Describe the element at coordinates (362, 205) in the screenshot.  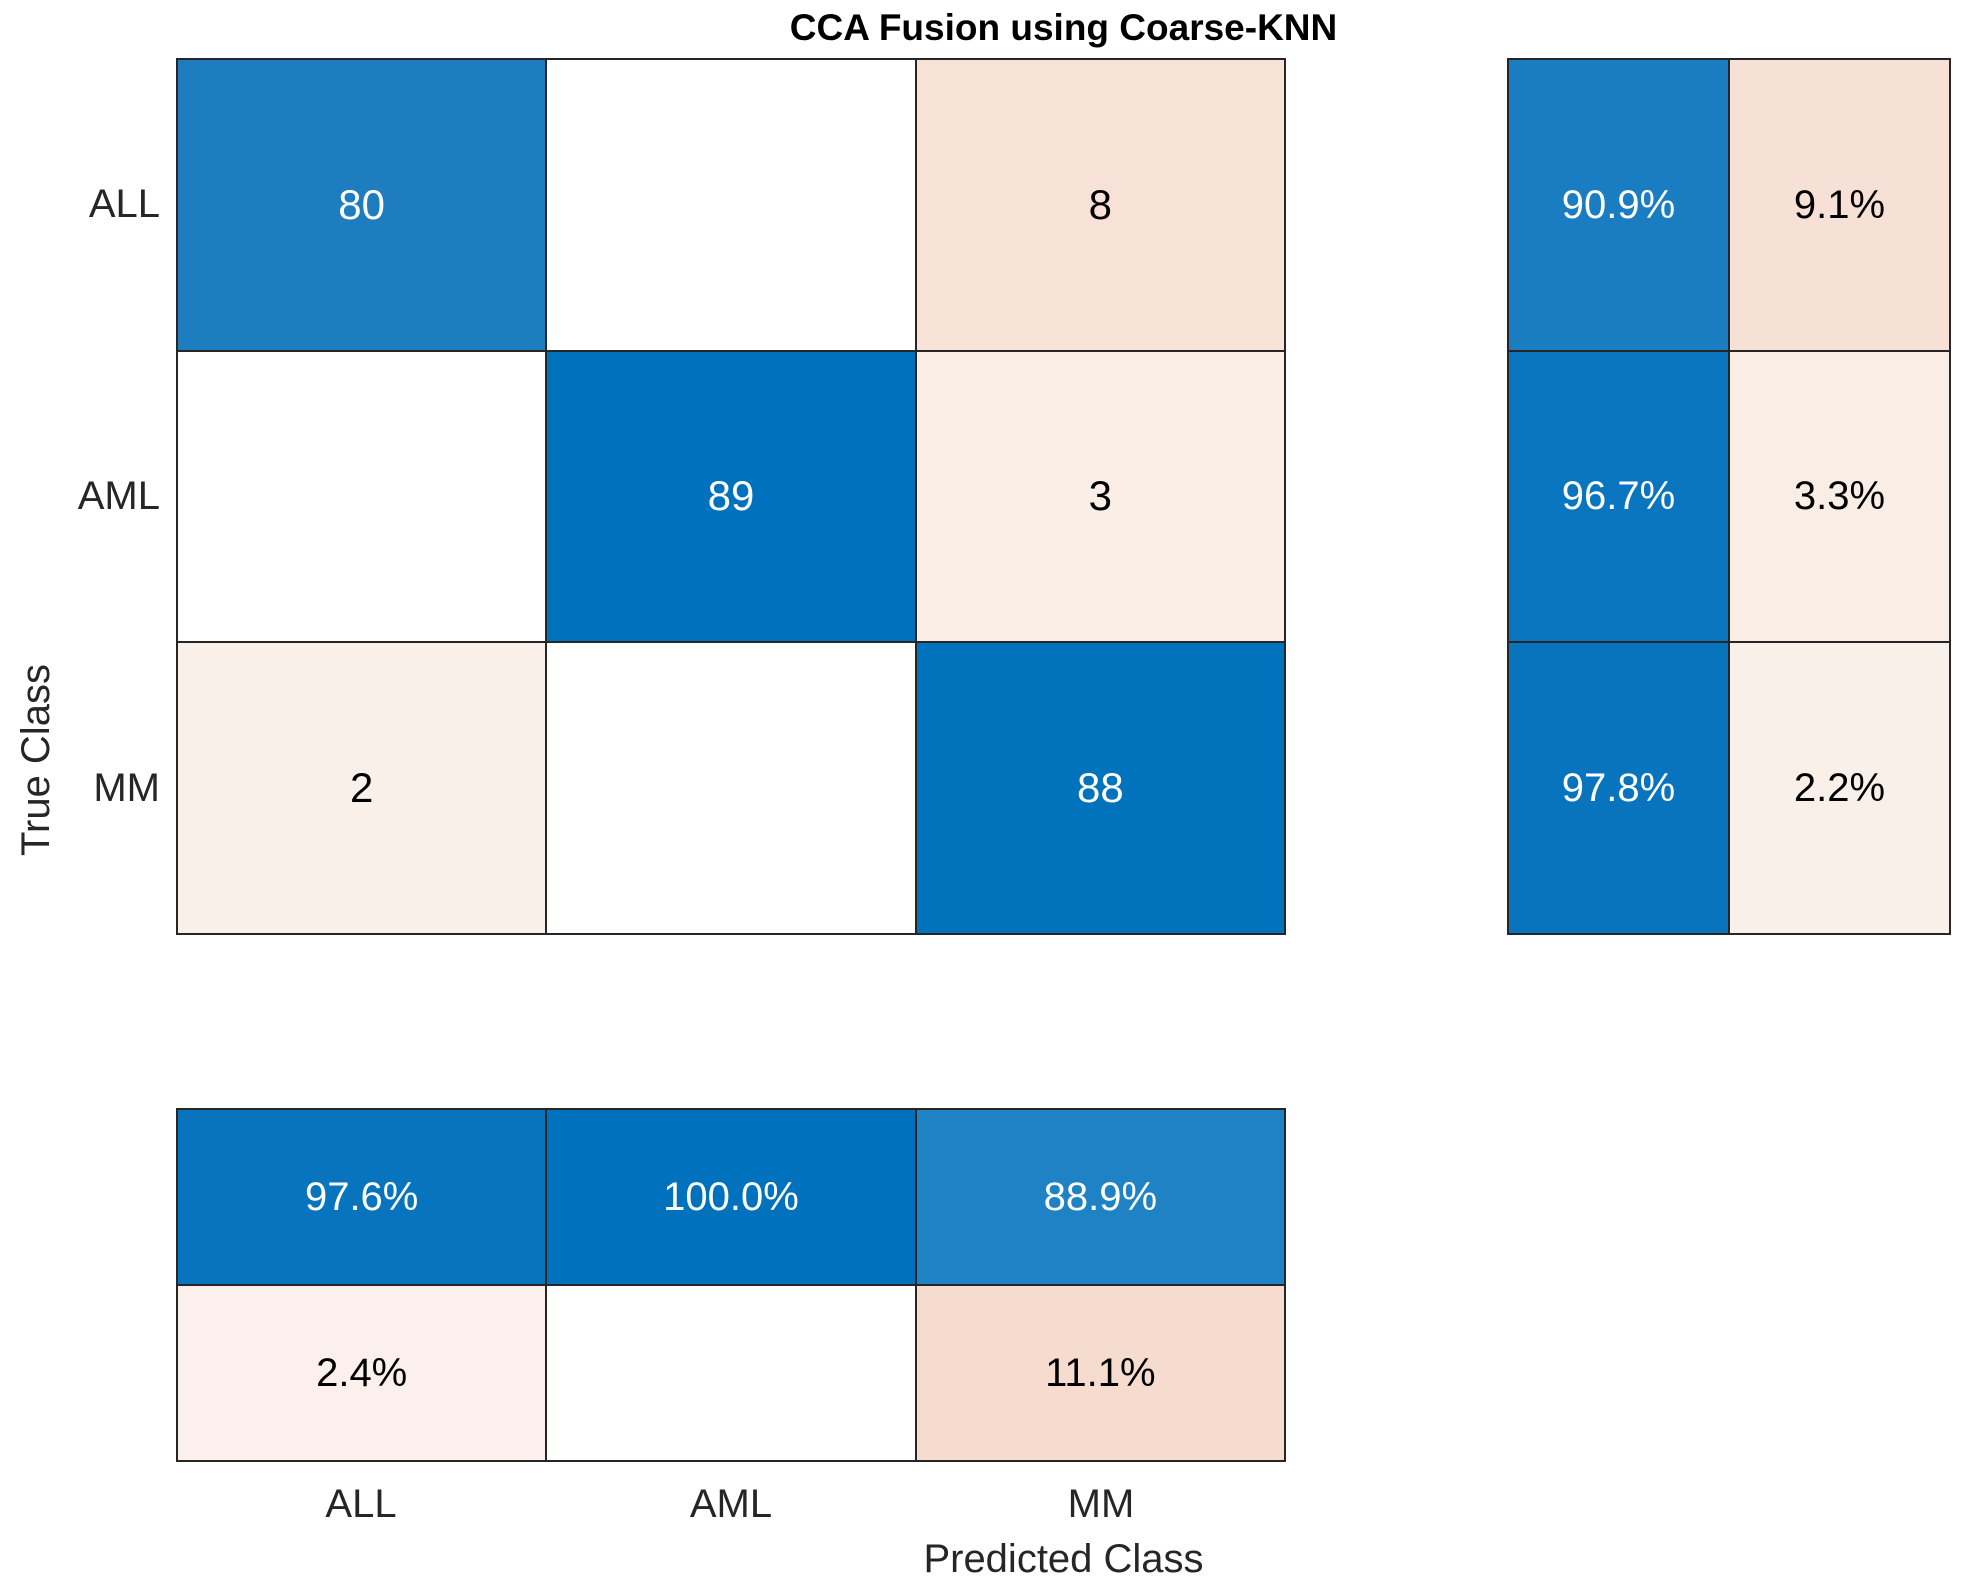
I see `cell-true-ALL-pred-ALL: 80` at that location.